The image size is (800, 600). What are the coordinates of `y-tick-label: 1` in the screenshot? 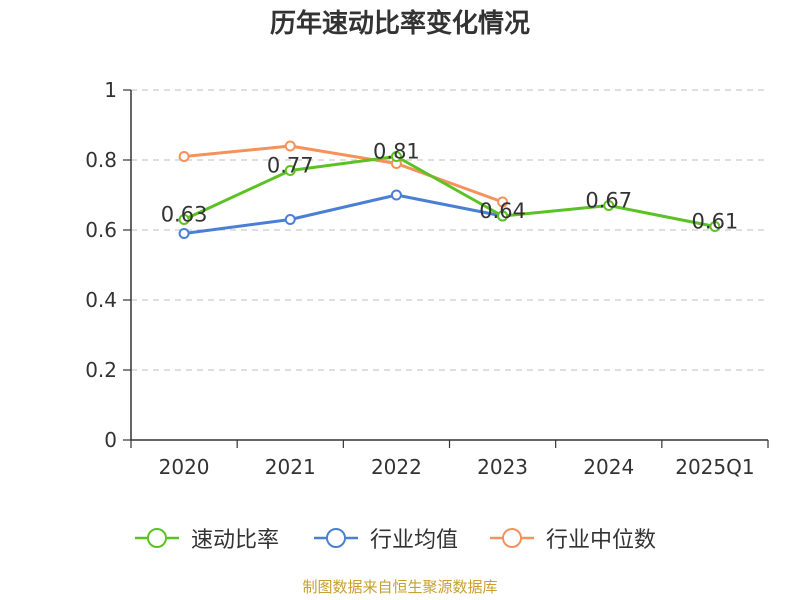 It's located at (110, 90).